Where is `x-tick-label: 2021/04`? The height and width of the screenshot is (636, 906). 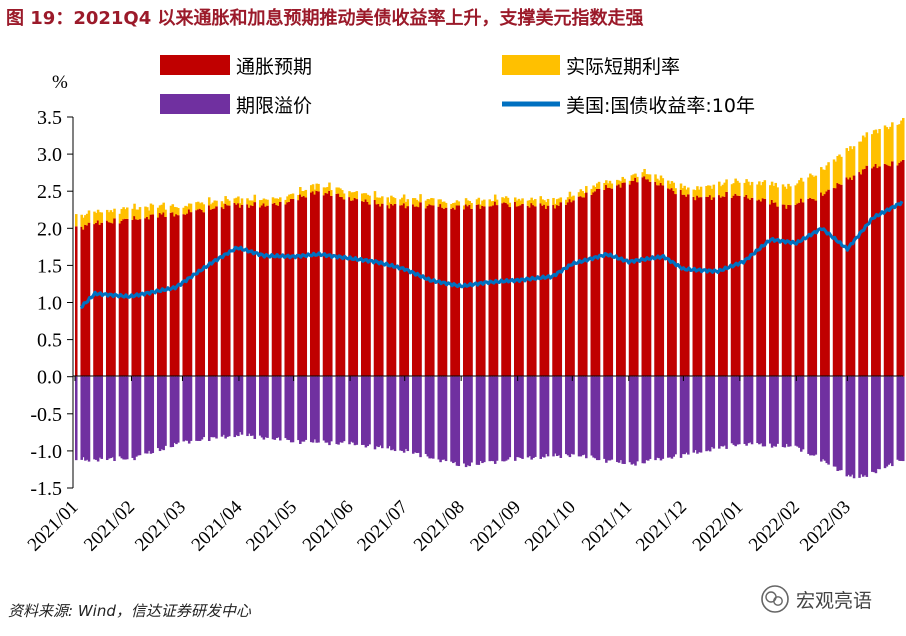
x-tick-label: 2021/04 is located at coordinates (217, 525).